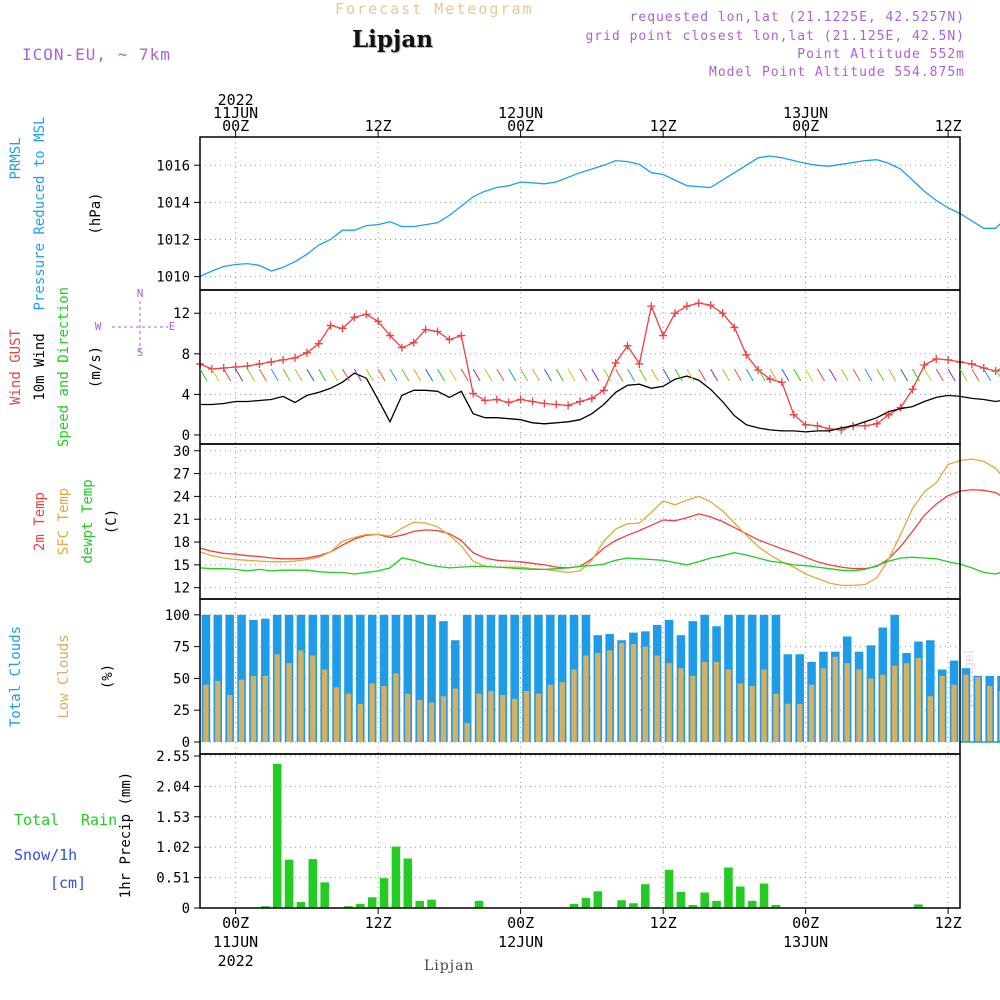 Image resolution: width=1000 pixels, height=1000 pixels. I want to click on y-tick-label: 1014, so click(173, 203).